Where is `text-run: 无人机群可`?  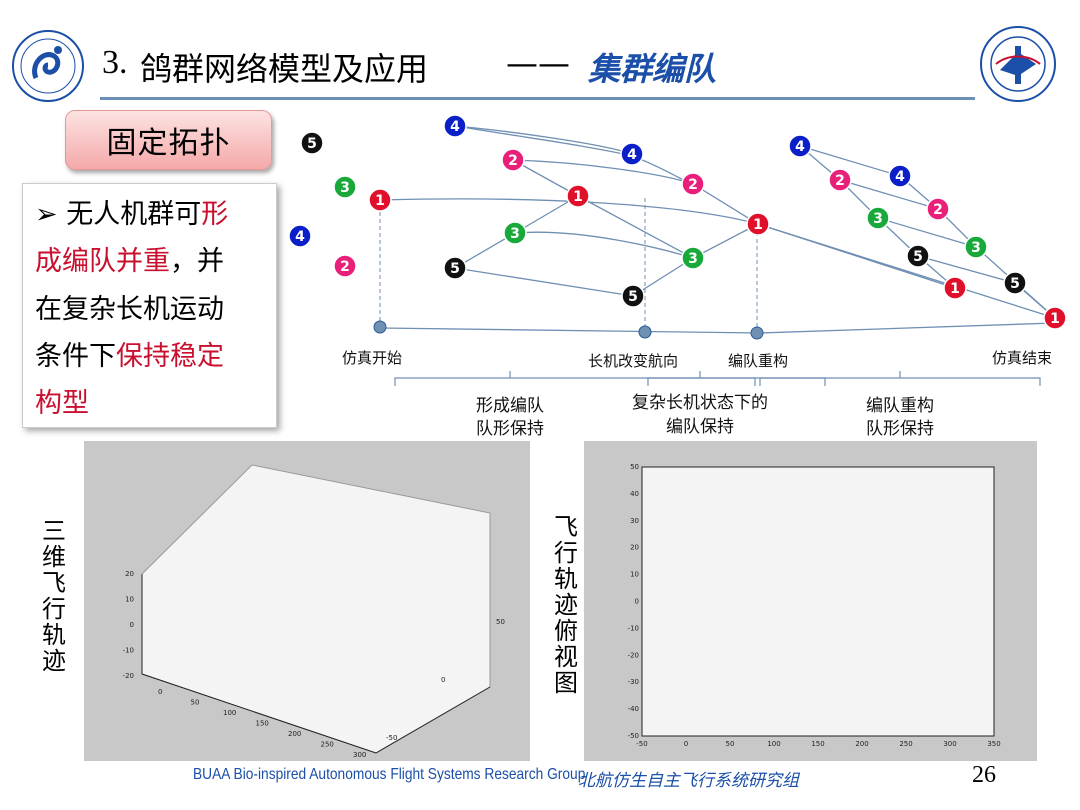 text-run: 无人机群可 is located at coordinates (134, 214).